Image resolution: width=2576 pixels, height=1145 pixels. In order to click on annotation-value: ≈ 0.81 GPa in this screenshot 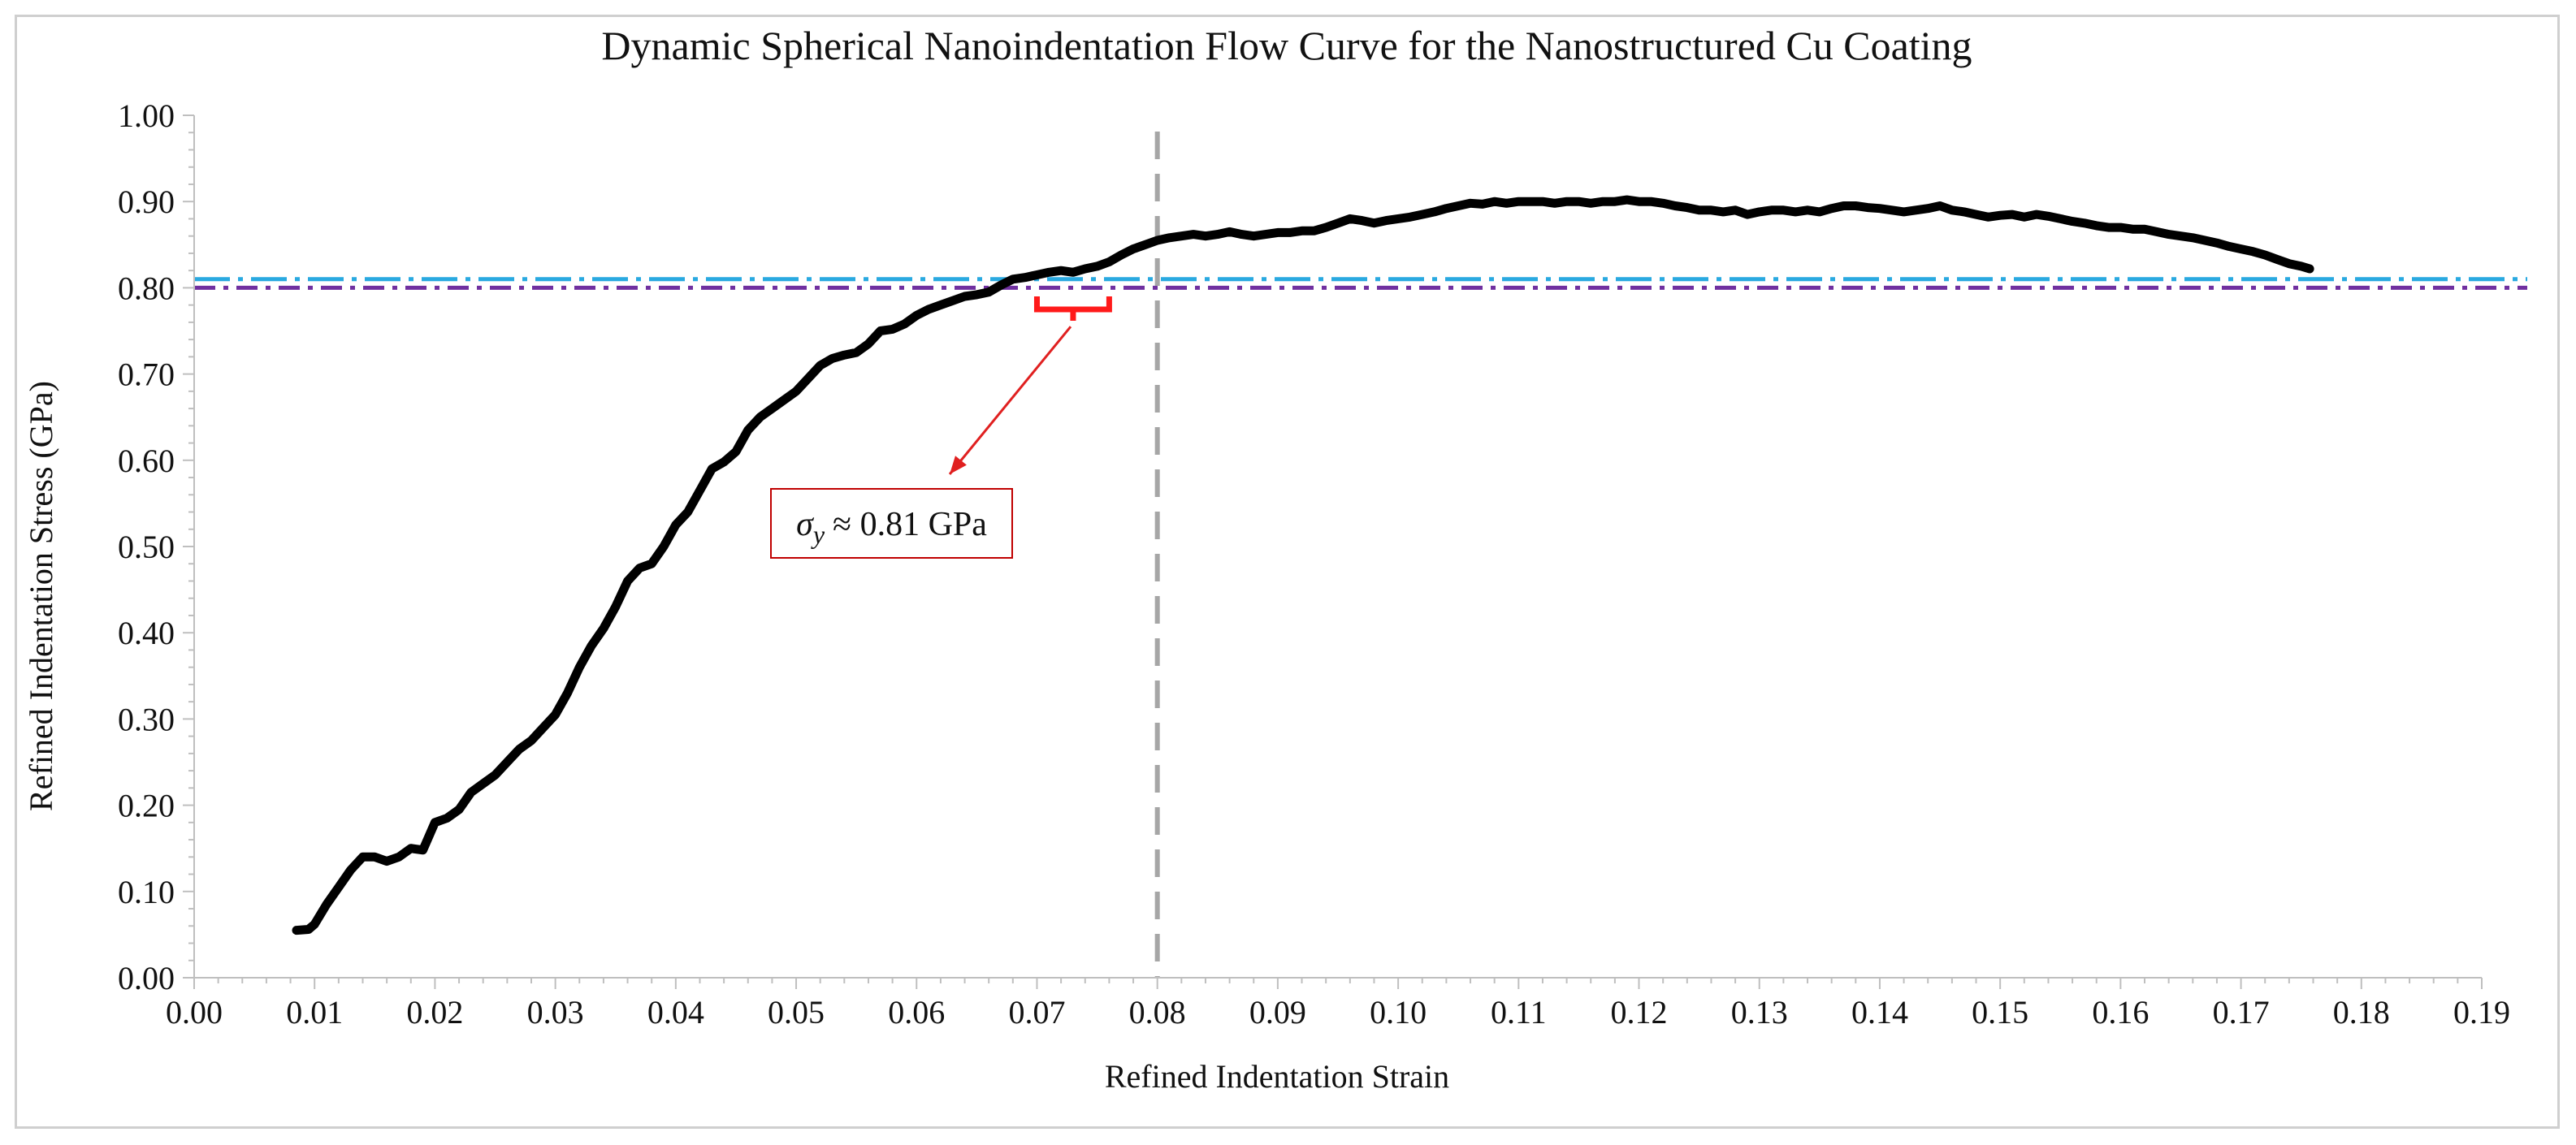, I will do `click(910, 524)`.